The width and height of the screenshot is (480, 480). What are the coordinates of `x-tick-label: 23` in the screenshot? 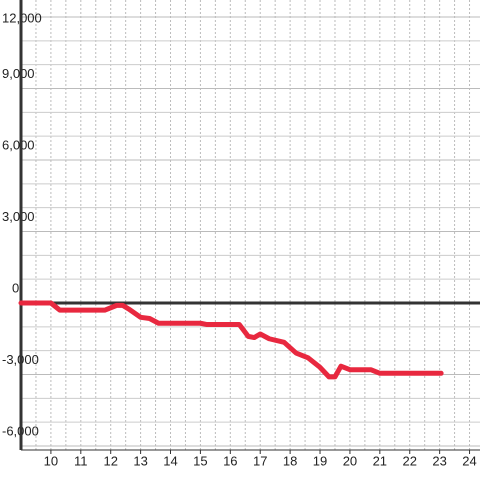 It's located at (439, 460).